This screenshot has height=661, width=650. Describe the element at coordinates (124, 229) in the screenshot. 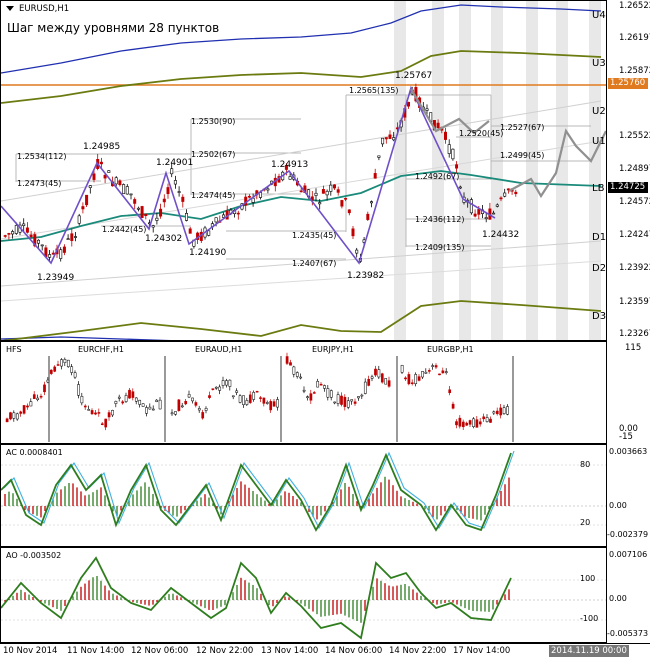

I see `level-label: 1.2442(45)` at that location.